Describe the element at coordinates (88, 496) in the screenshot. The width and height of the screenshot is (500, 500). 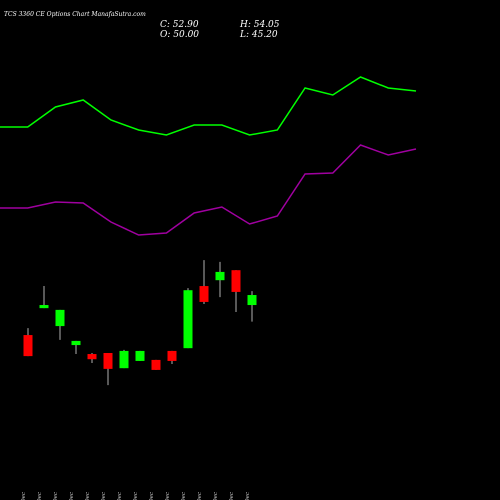
I see `x-tick-label: 10 Dec` at that location.